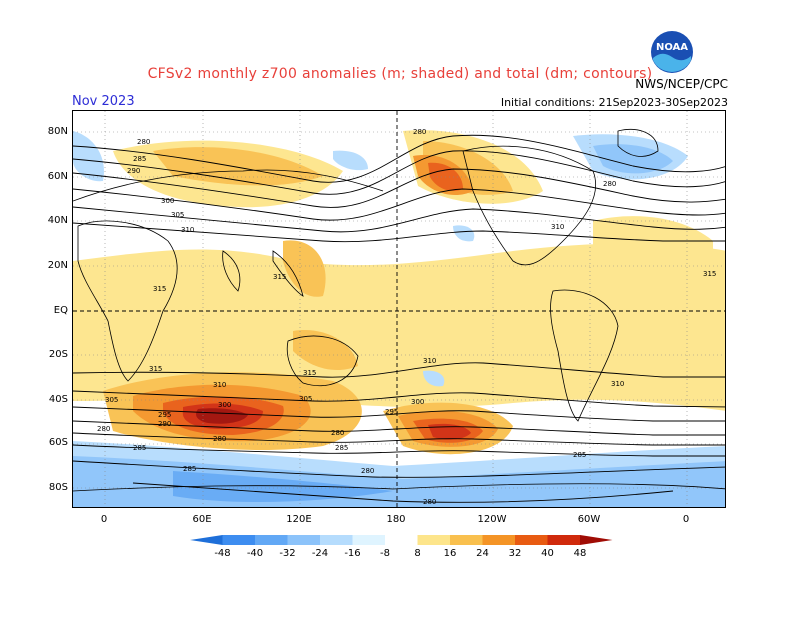  What do you see at coordinates (320, 553) in the screenshot?
I see `colorbar-label: -24` at bounding box center [320, 553].